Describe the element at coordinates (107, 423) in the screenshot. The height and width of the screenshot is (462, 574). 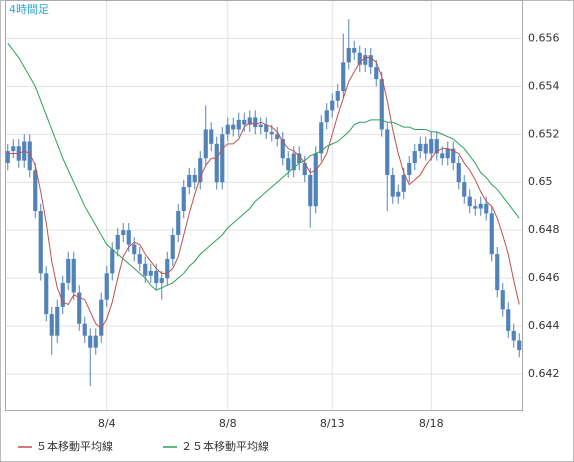
I see `x-tick-label: 8/4` at that location.